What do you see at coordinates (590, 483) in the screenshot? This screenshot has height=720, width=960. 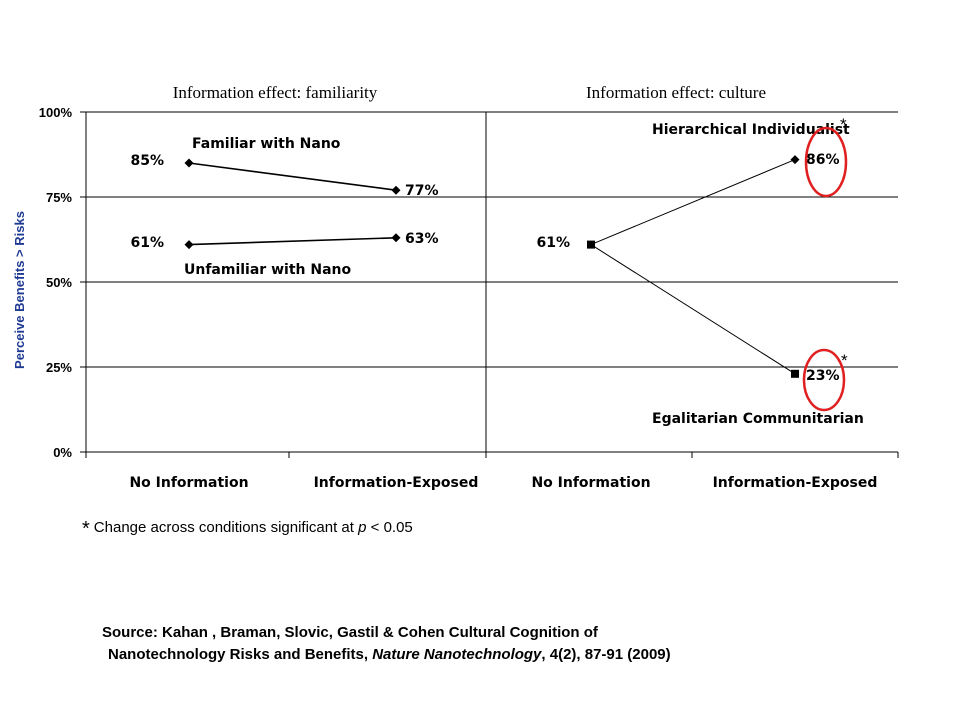 I see `x-category-label-p2-0: No Information` at bounding box center [590, 483].